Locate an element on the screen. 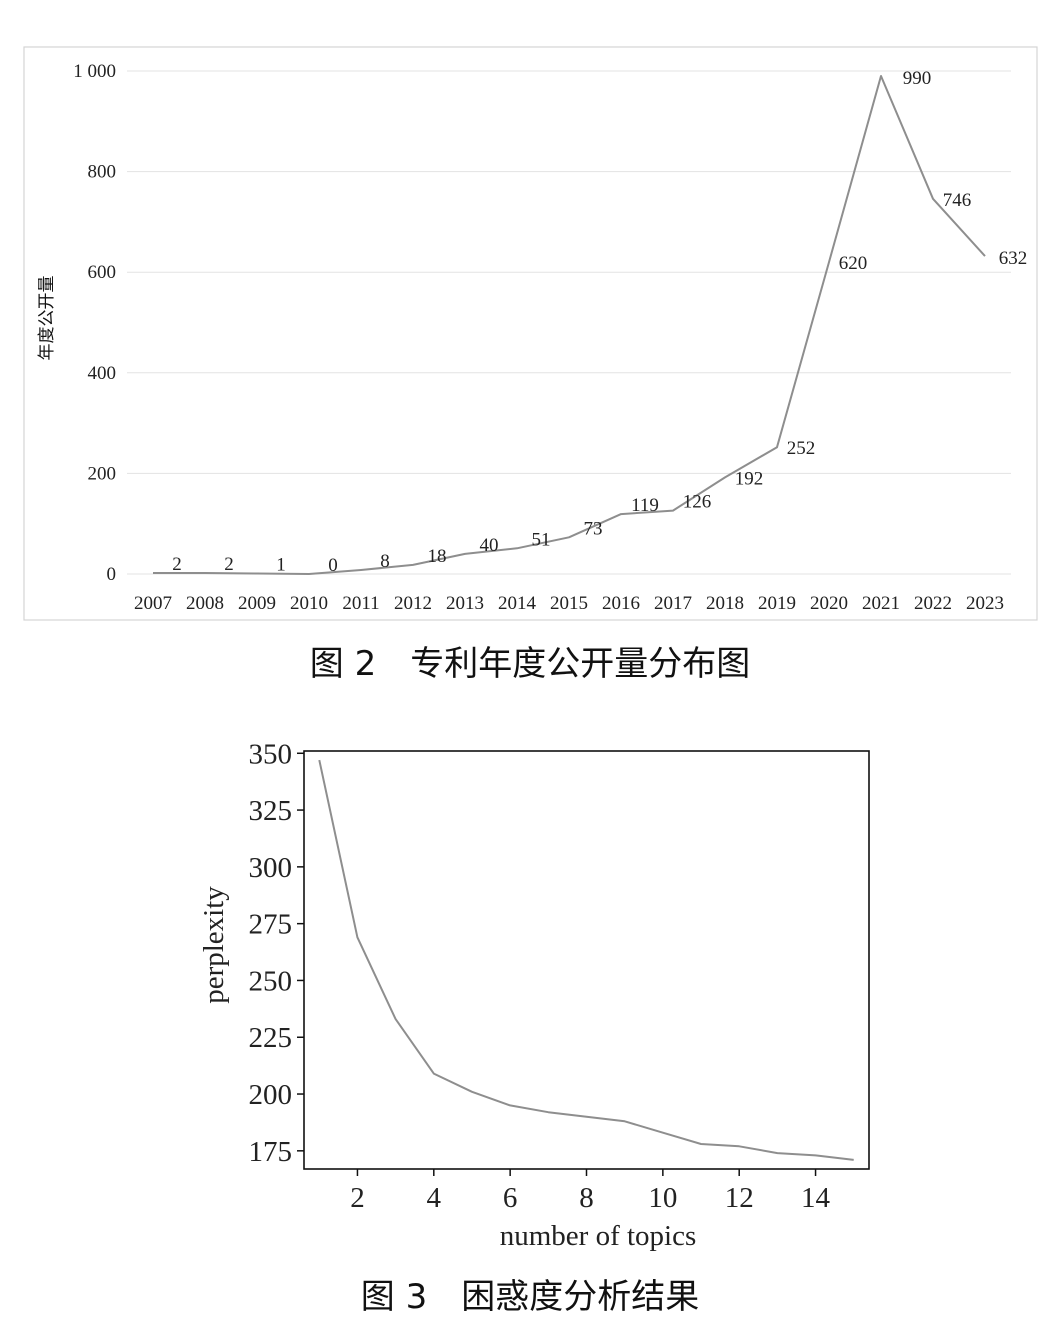  figure-caption: 图 3 困惑度分析结果 is located at coordinates (530, 1297).